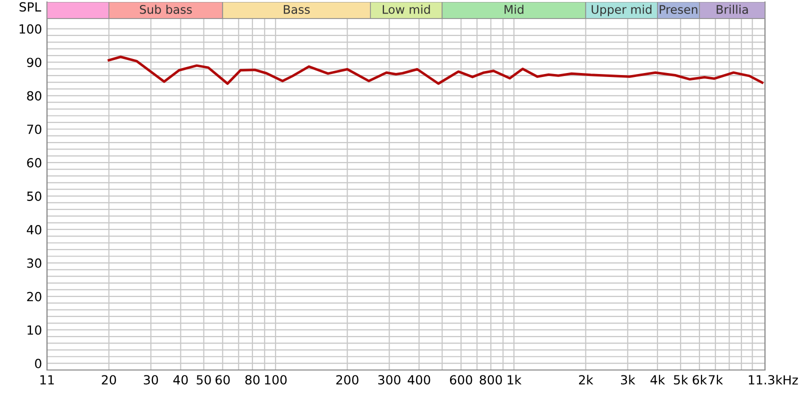 This screenshot has width=800, height=397. Describe the element at coordinates (765, 379) in the screenshot. I see `x-tick-label: 11.3k` at that location.